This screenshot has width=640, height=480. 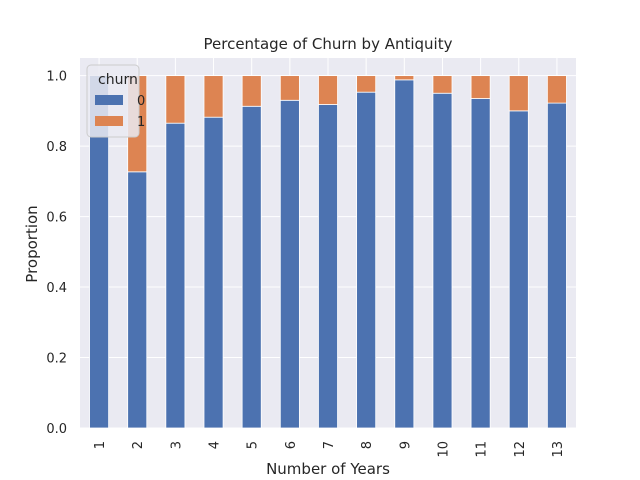 I want to click on legend: churn 0 1, so click(x=115, y=101).